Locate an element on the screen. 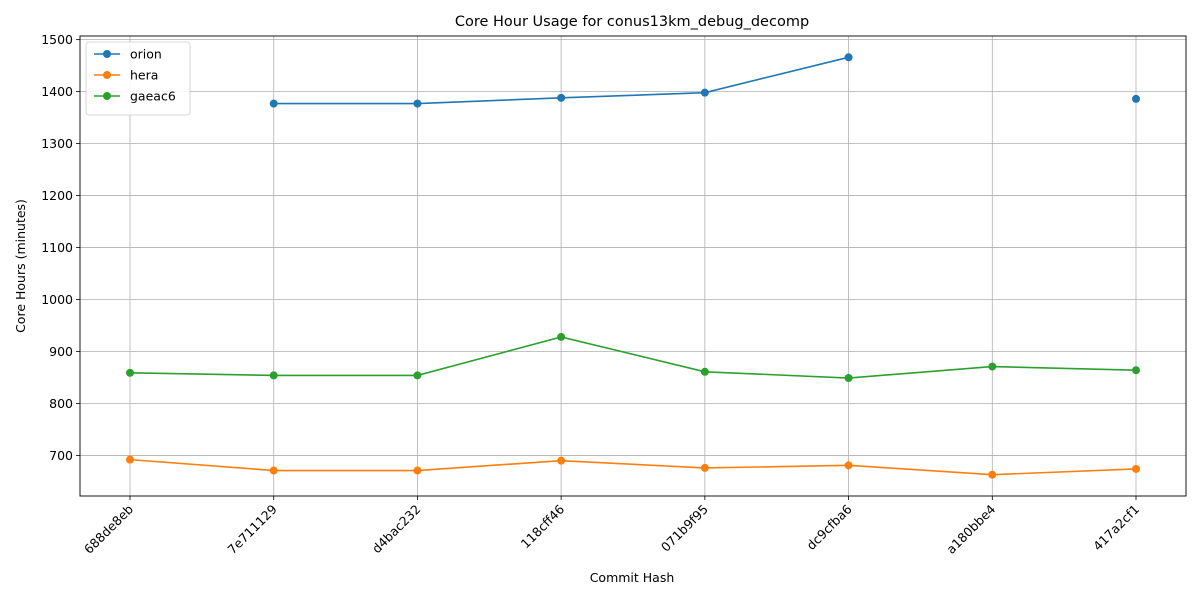 This screenshot has height=600, width=1200. series-line-gaeac6 is located at coordinates (633, 357).